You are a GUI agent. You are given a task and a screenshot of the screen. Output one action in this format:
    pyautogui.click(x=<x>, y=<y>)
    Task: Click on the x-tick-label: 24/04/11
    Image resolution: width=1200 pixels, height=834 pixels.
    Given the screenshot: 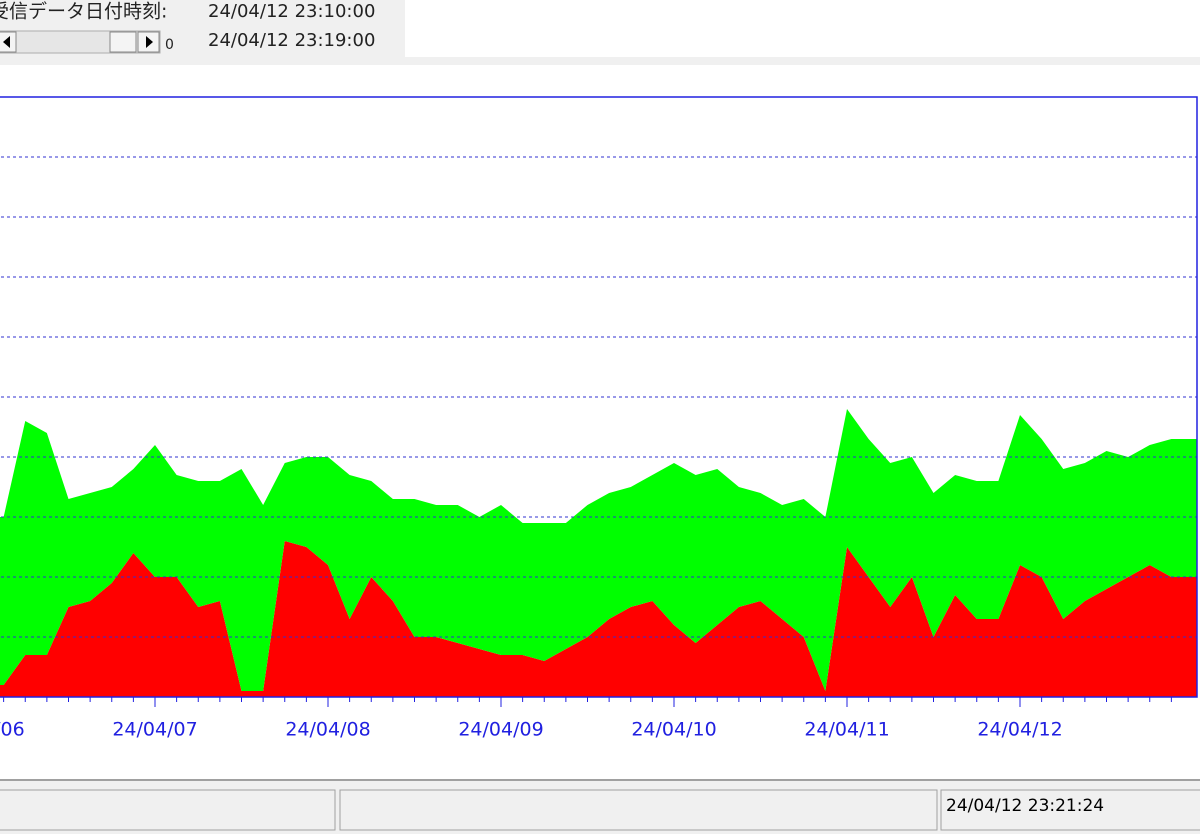 What is the action you would take?
    pyautogui.click(x=846, y=730)
    